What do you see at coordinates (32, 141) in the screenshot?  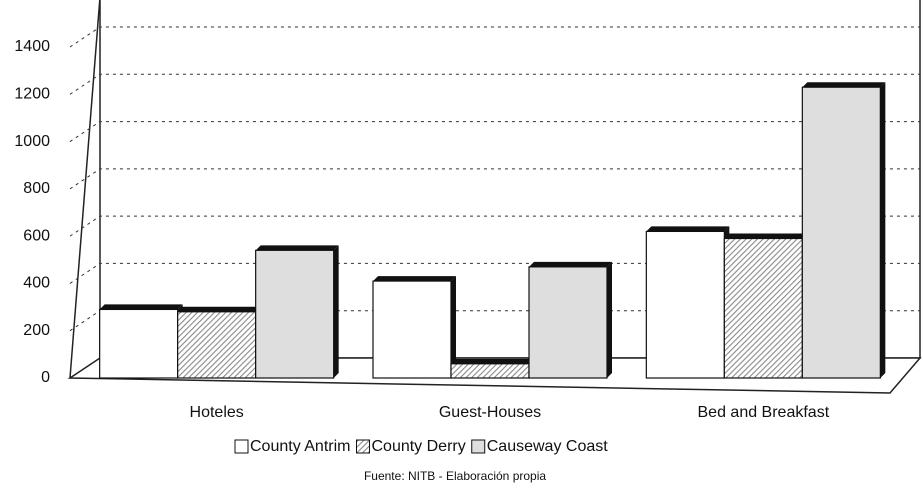 I see `y-tick-label: 1000` at bounding box center [32, 141].